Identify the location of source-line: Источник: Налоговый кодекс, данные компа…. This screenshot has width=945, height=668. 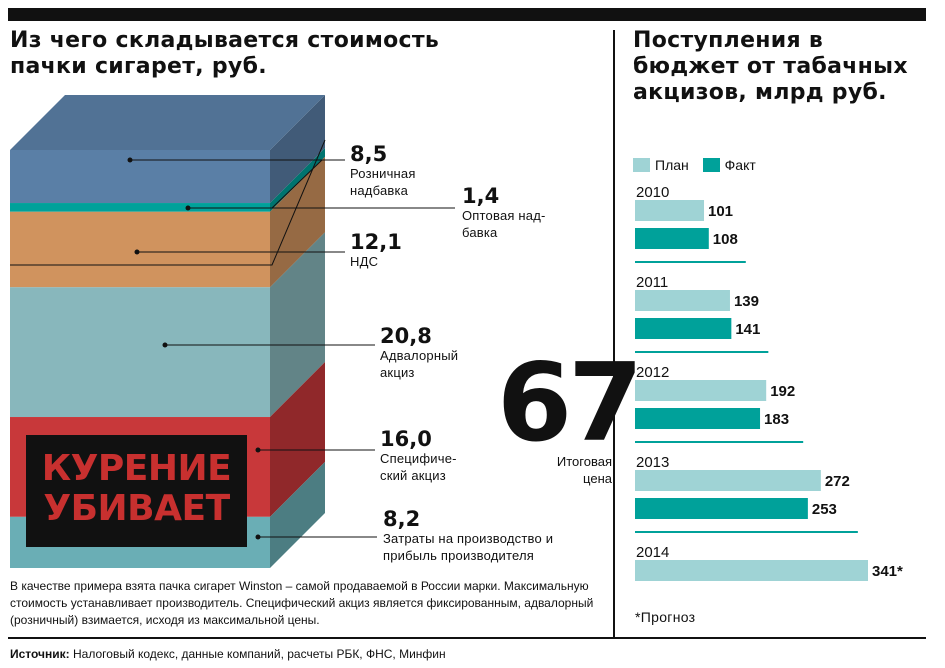
(228, 654).